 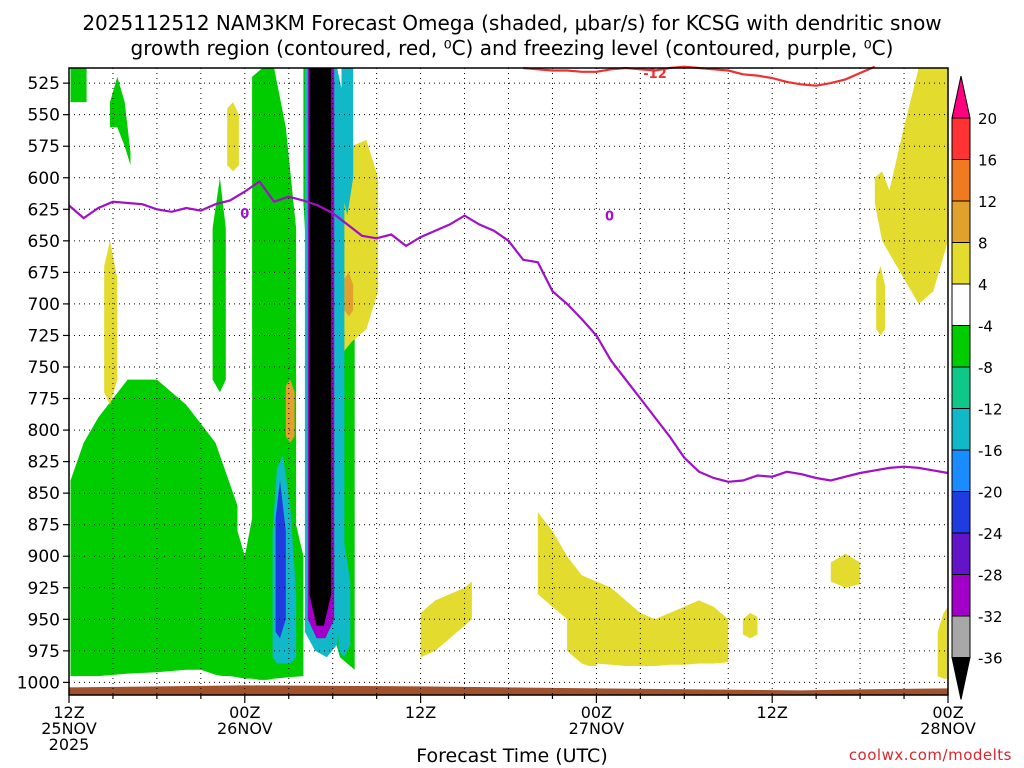 I want to click on y-tick-label-600: 600, so click(x=44, y=179).